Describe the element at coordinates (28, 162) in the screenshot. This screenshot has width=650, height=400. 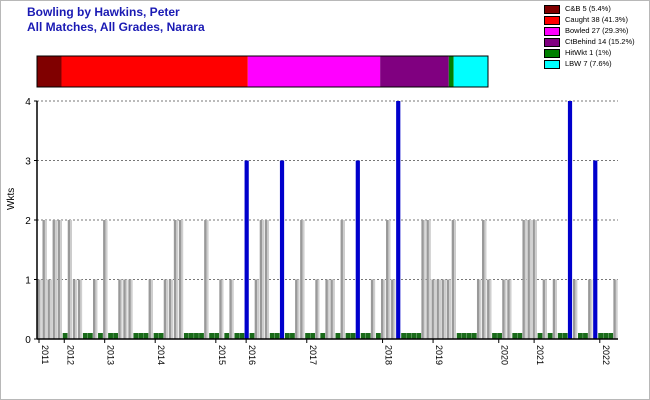
I see `y-tick-label: 3` at that location.